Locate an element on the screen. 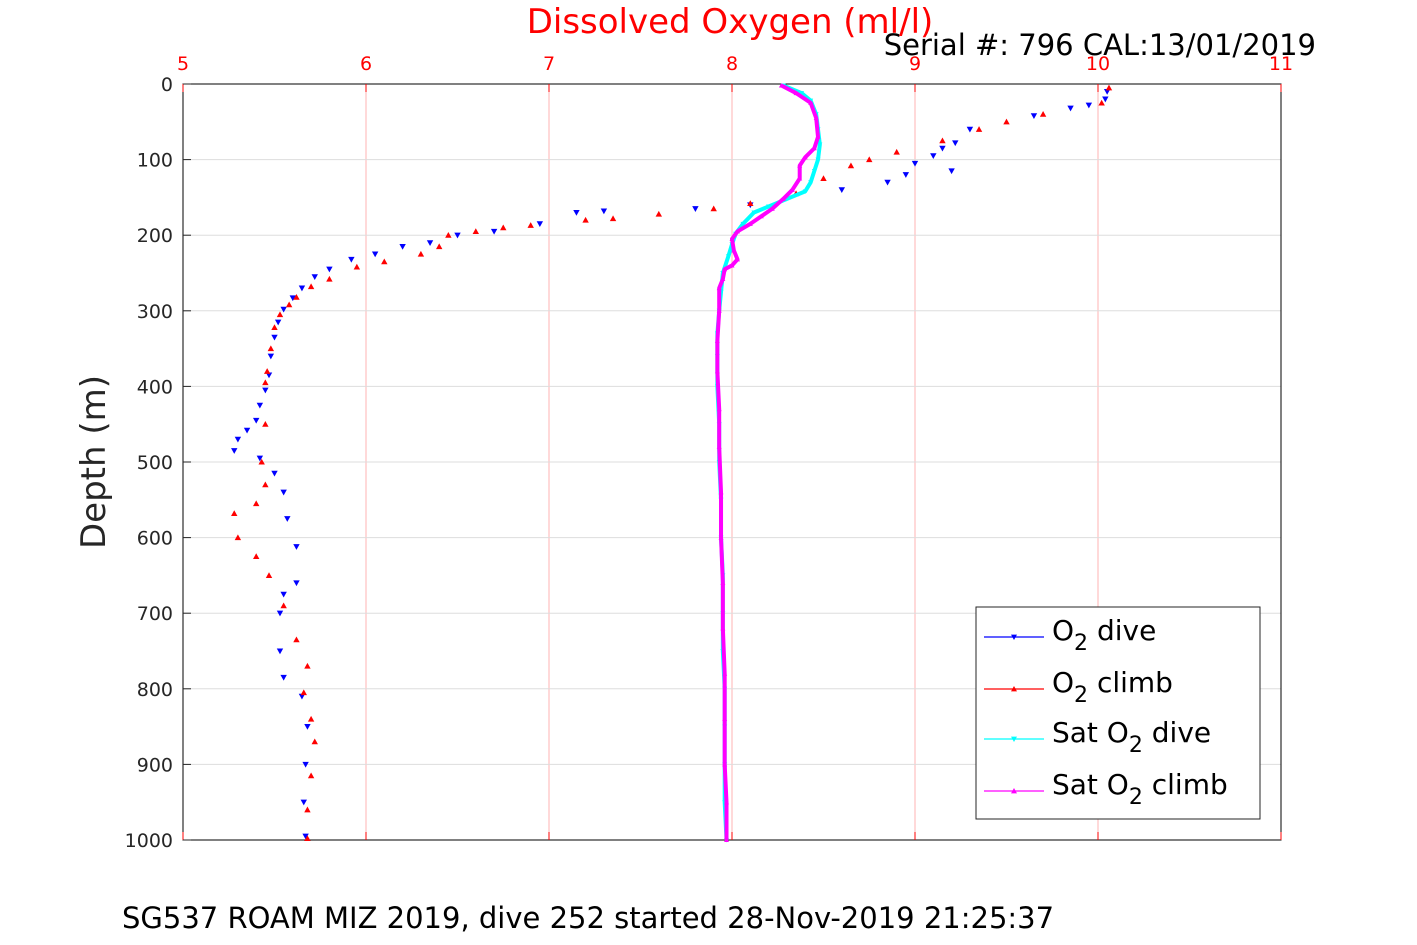  x-tick-label: 7 is located at coordinates (549, 64).